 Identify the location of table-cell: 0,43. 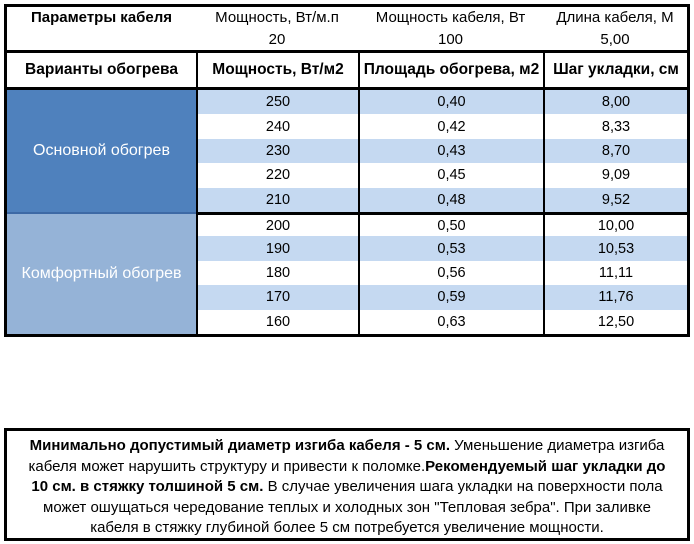
(450, 151).